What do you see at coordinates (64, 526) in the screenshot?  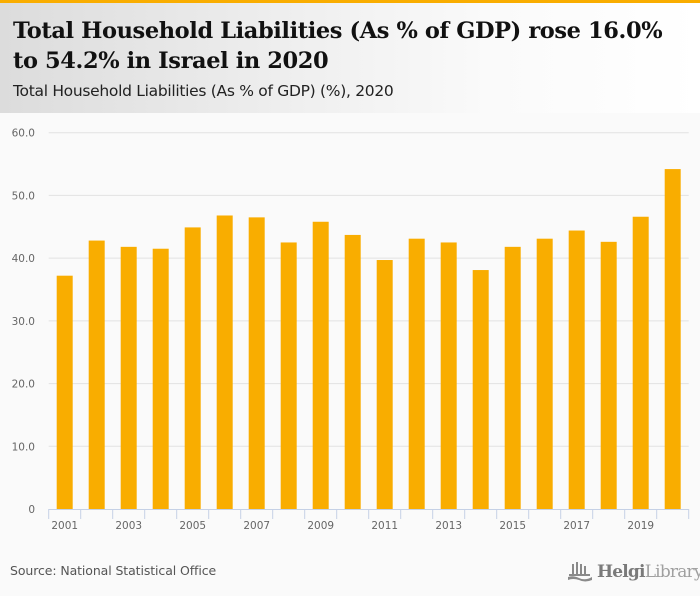 I see `x-tick-label: 2001` at bounding box center [64, 526].